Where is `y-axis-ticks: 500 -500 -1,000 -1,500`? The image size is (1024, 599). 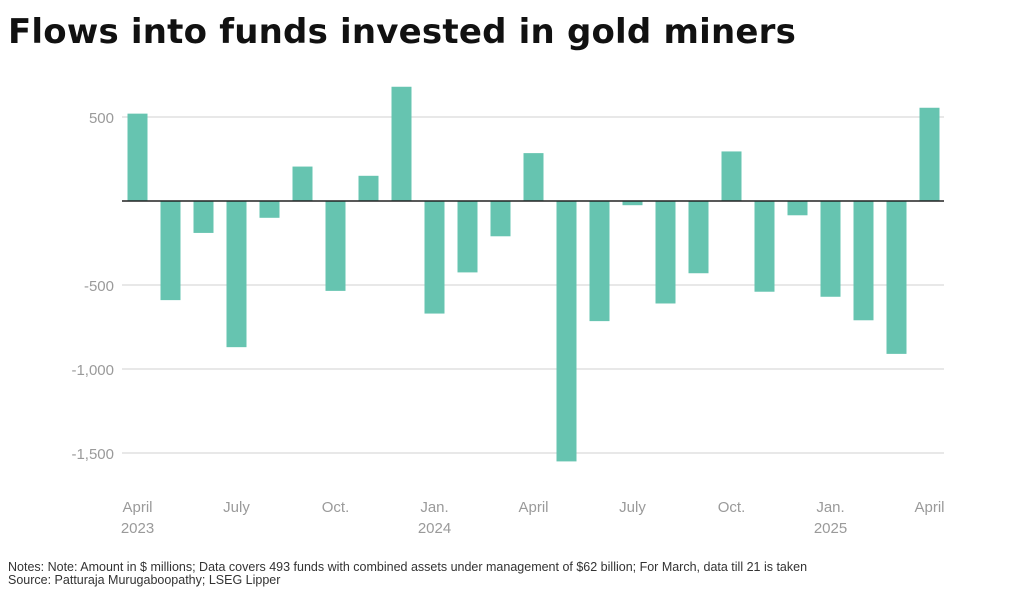 y-axis-ticks: 500 -500 -1,000 -1,500 is located at coordinates (92, 286).